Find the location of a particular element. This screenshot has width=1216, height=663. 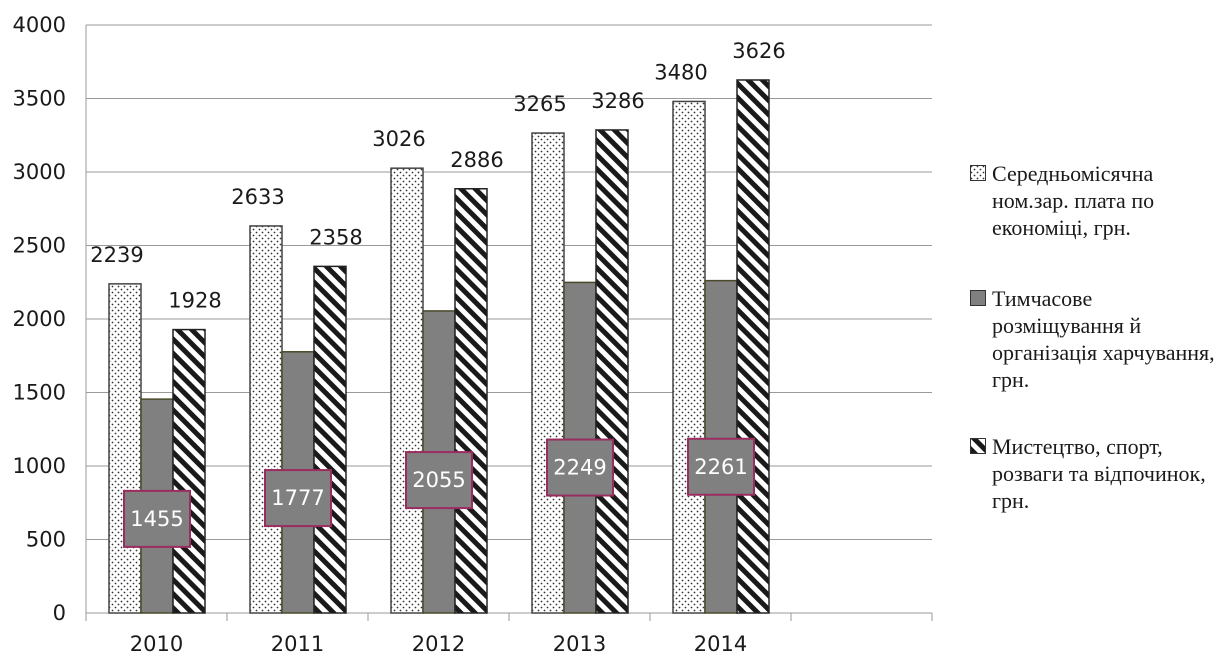

y-tick-label: 2500 is located at coordinates (39, 246).